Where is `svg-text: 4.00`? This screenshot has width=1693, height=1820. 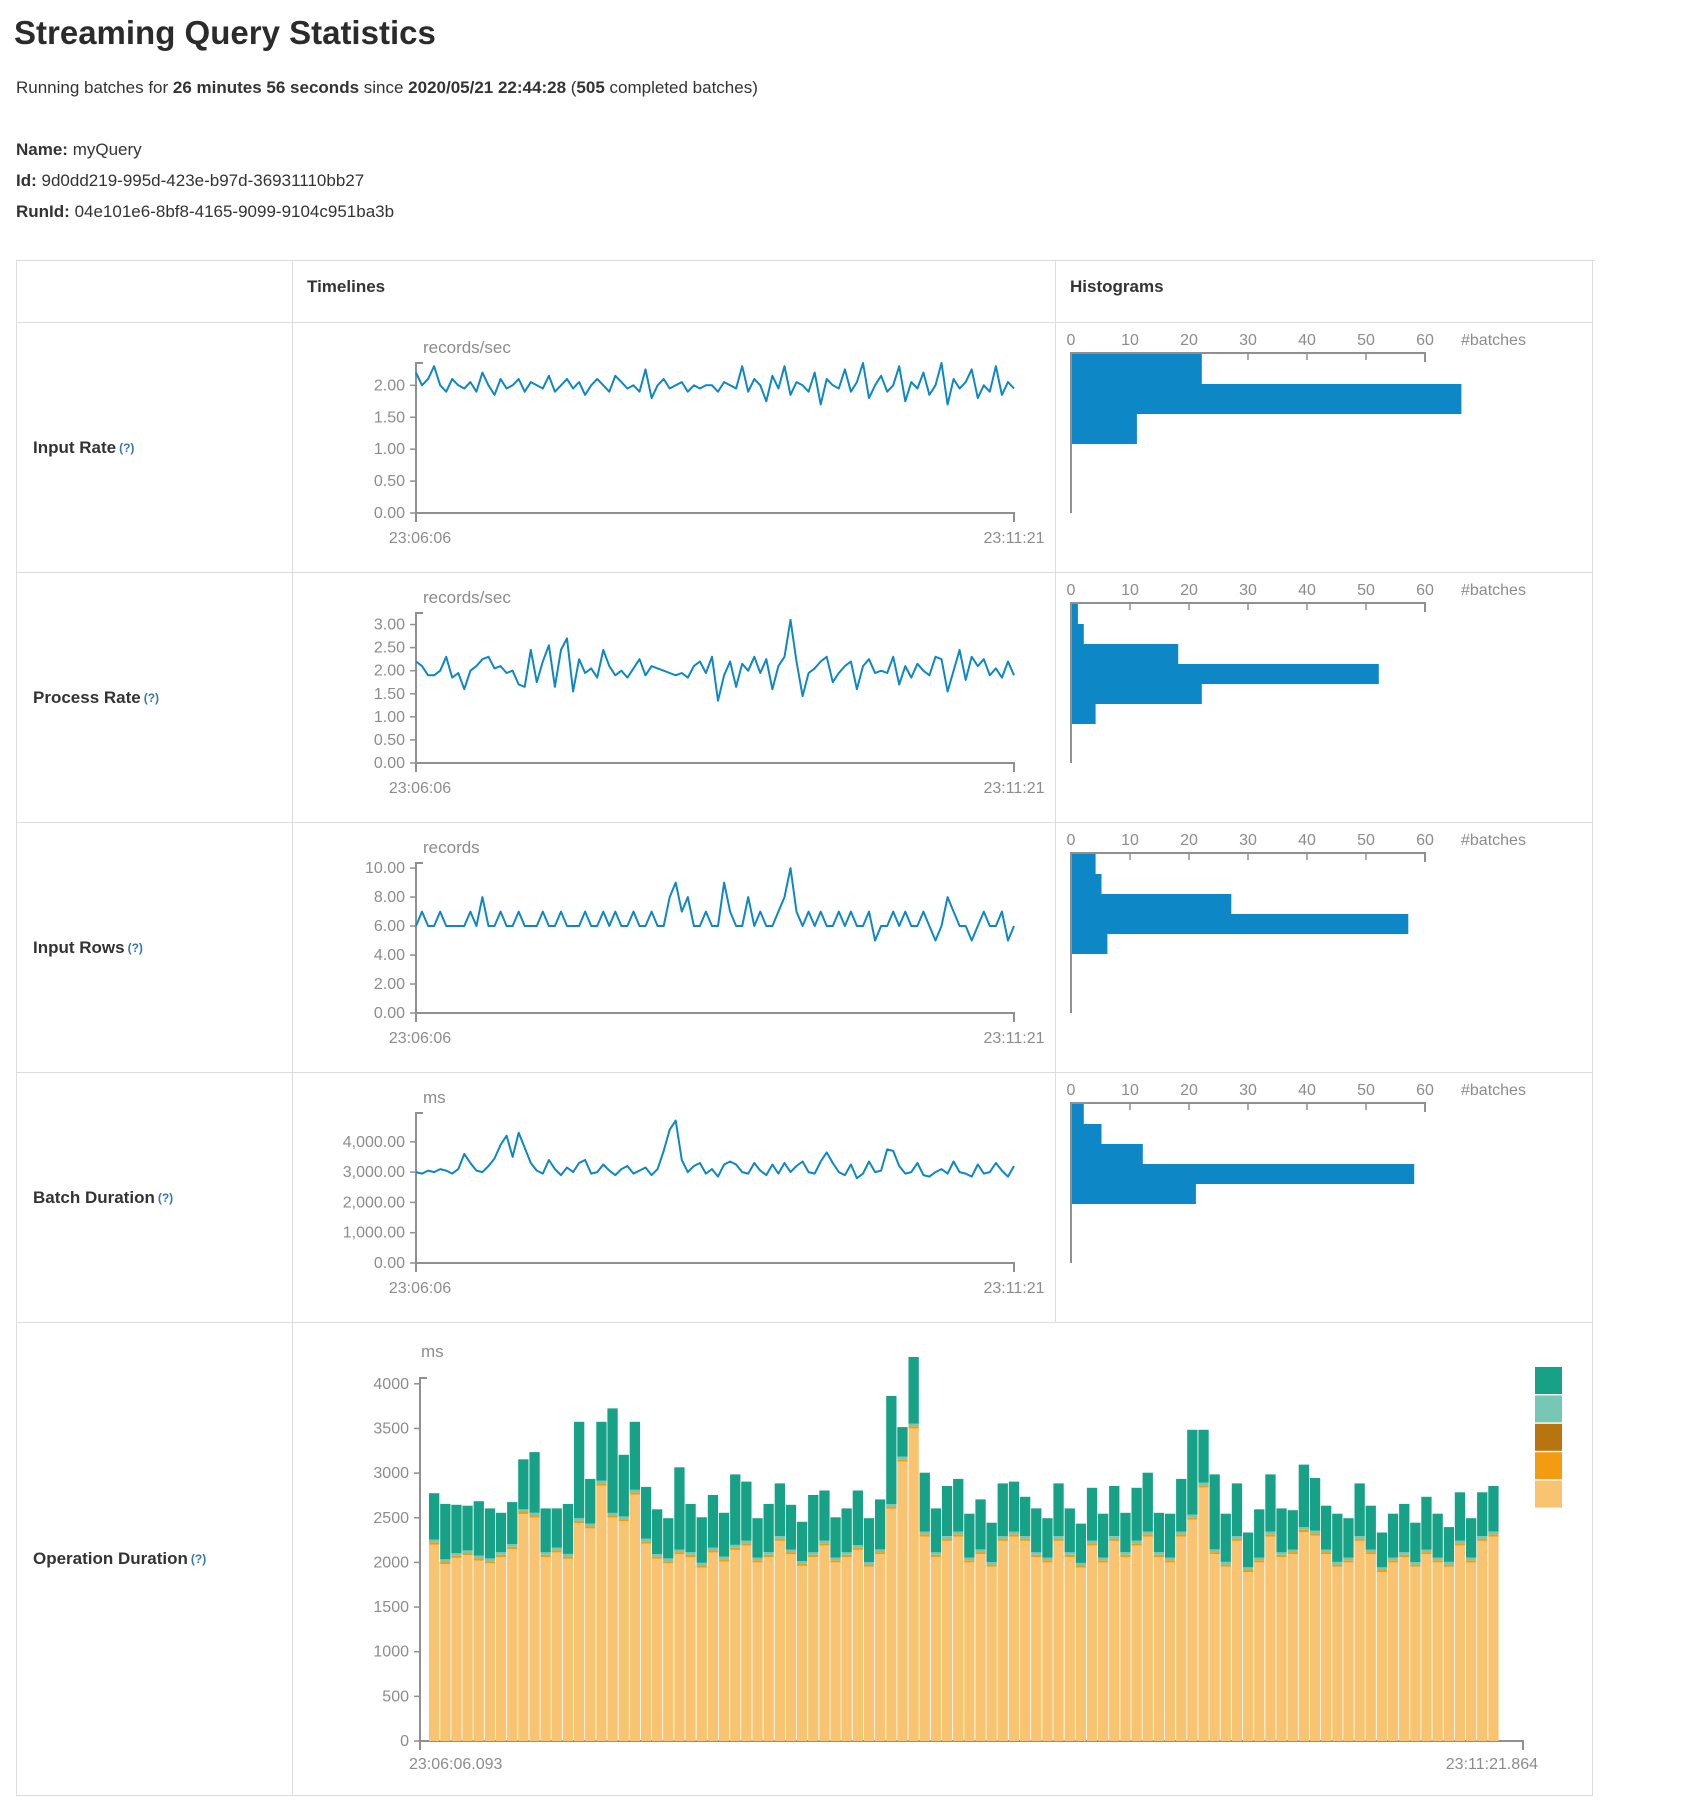 svg-text: 4.00 is located at coordinates (389, 955).